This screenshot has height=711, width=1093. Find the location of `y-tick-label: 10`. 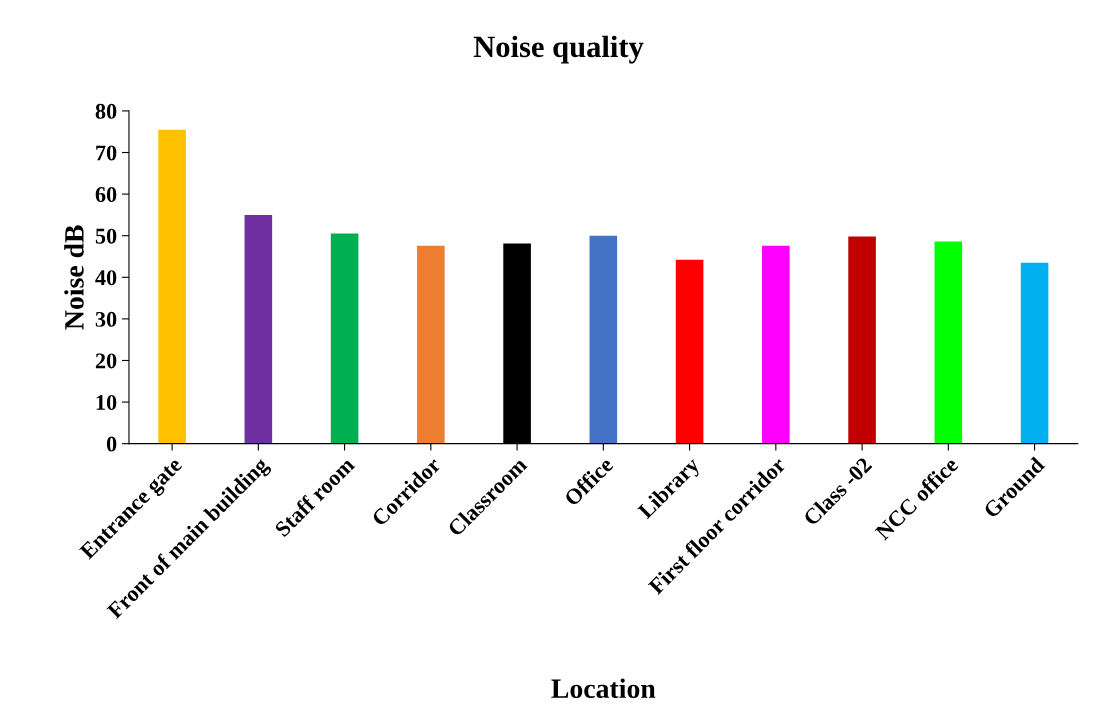

y-tick-label: 10 is located at coordinates (106, 402).